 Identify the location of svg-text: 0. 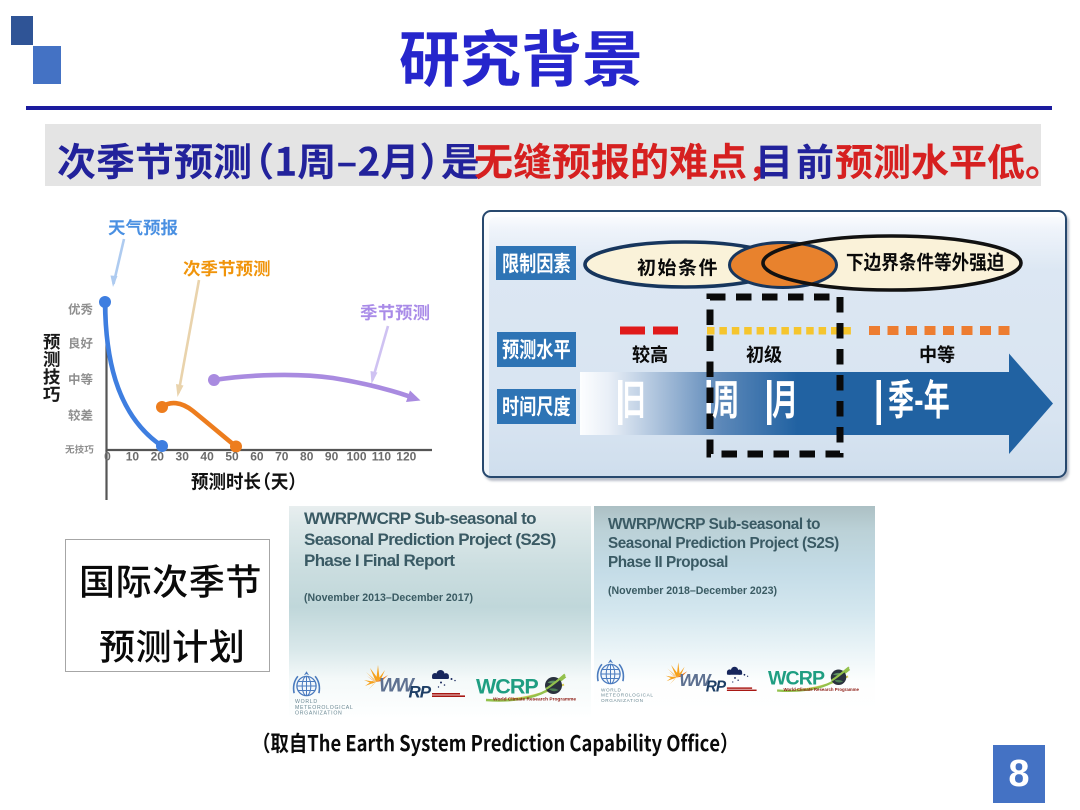
(107, 457).